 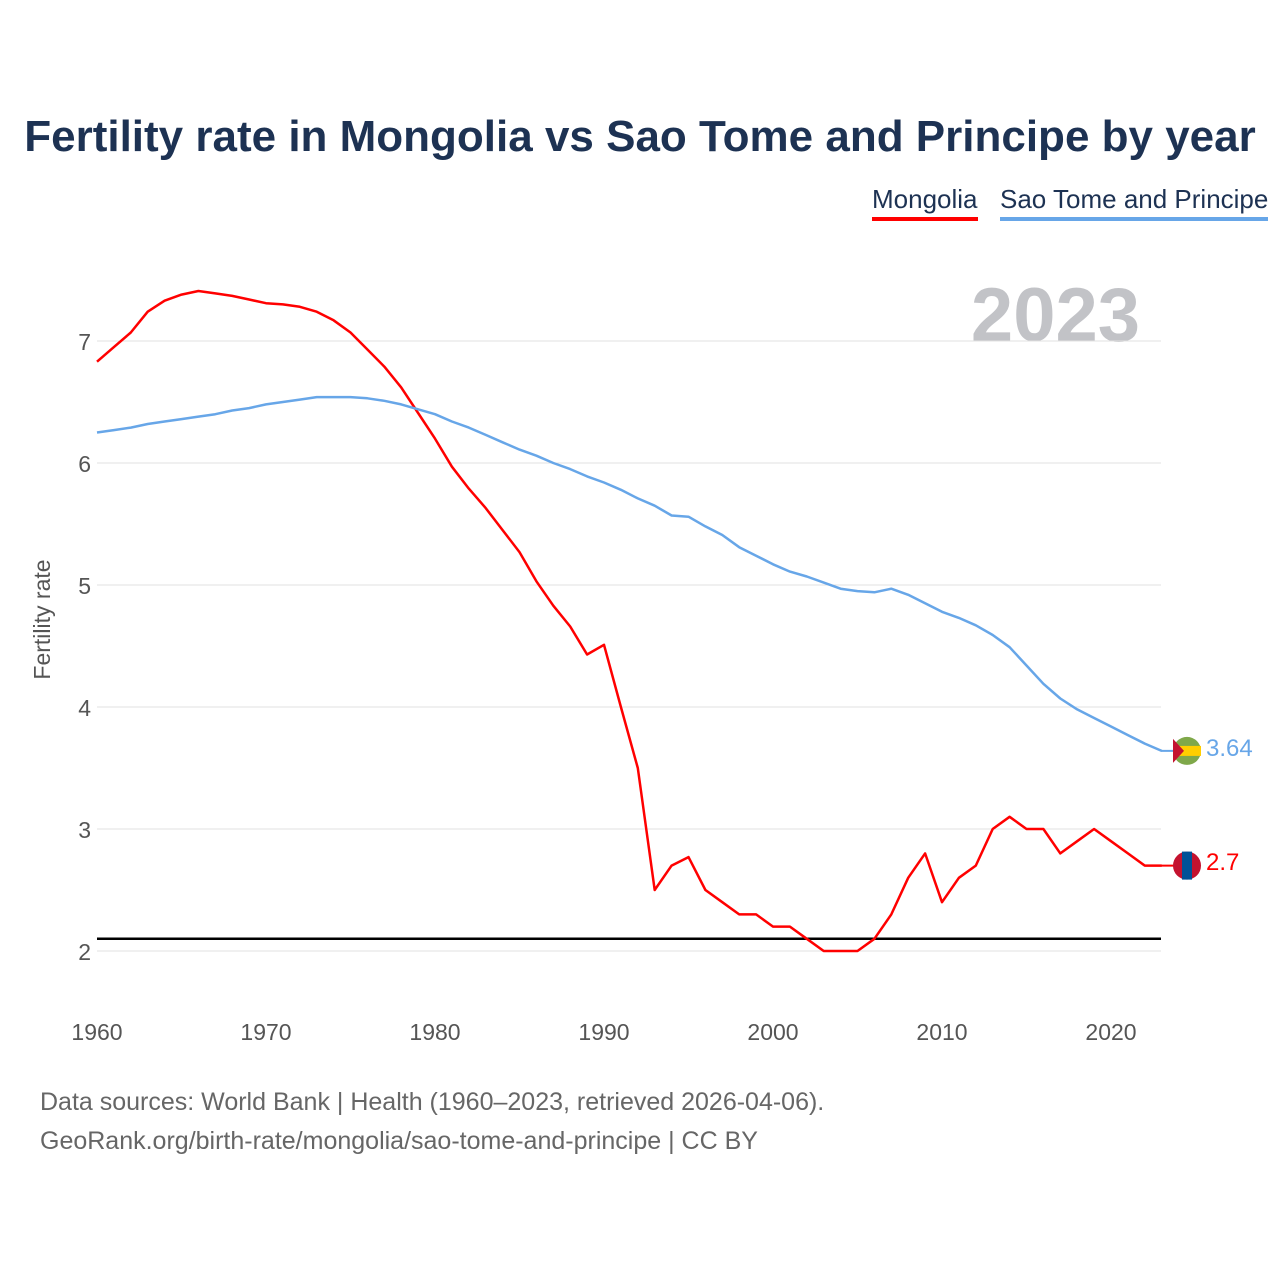 I want to click on x-tick-label: 1990, so click(x=603, y=1032).